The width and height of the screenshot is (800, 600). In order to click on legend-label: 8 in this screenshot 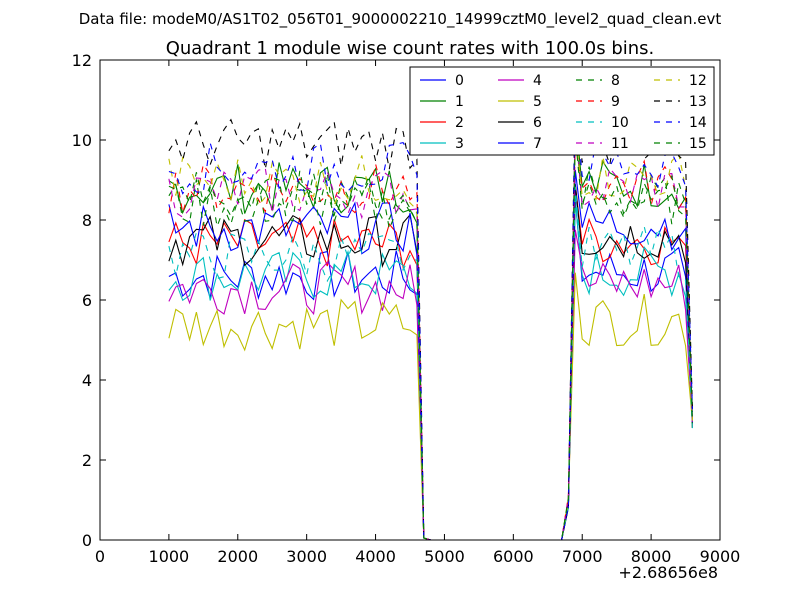, I will do `click(615, 81)`.